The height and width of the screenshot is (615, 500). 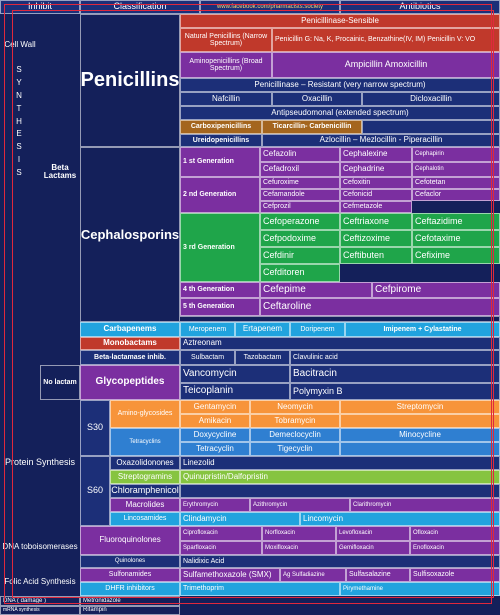 I want to click on cell: Sulfonamides, so click(x=130, y=575).